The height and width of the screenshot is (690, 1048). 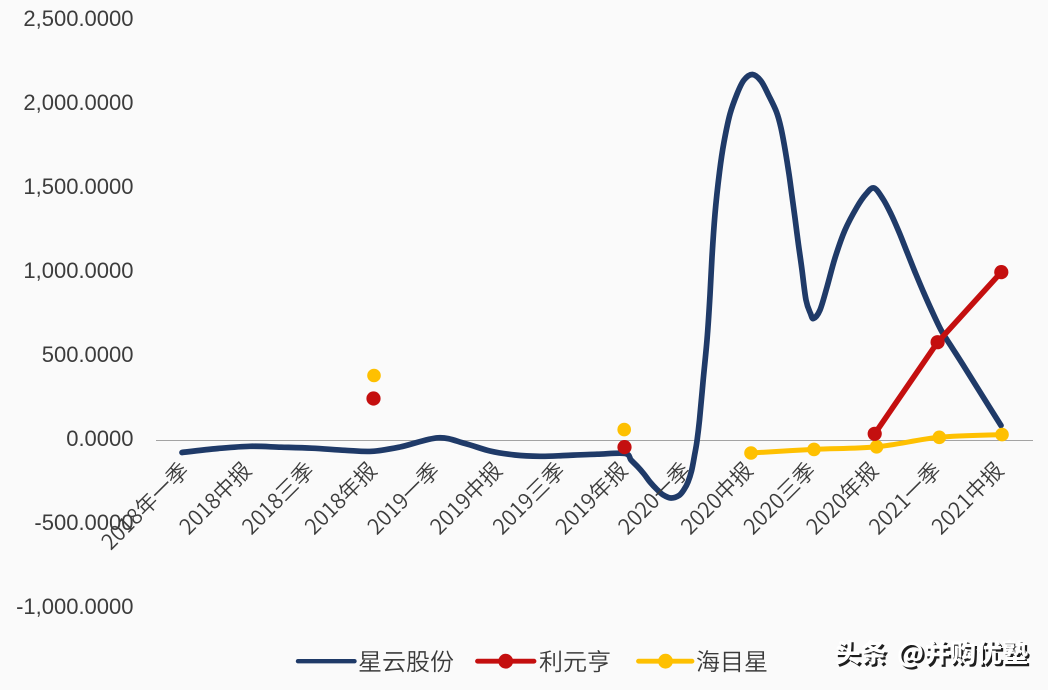 I want to click on svg-text: 2,000.0000, so click(x=78, y=102).